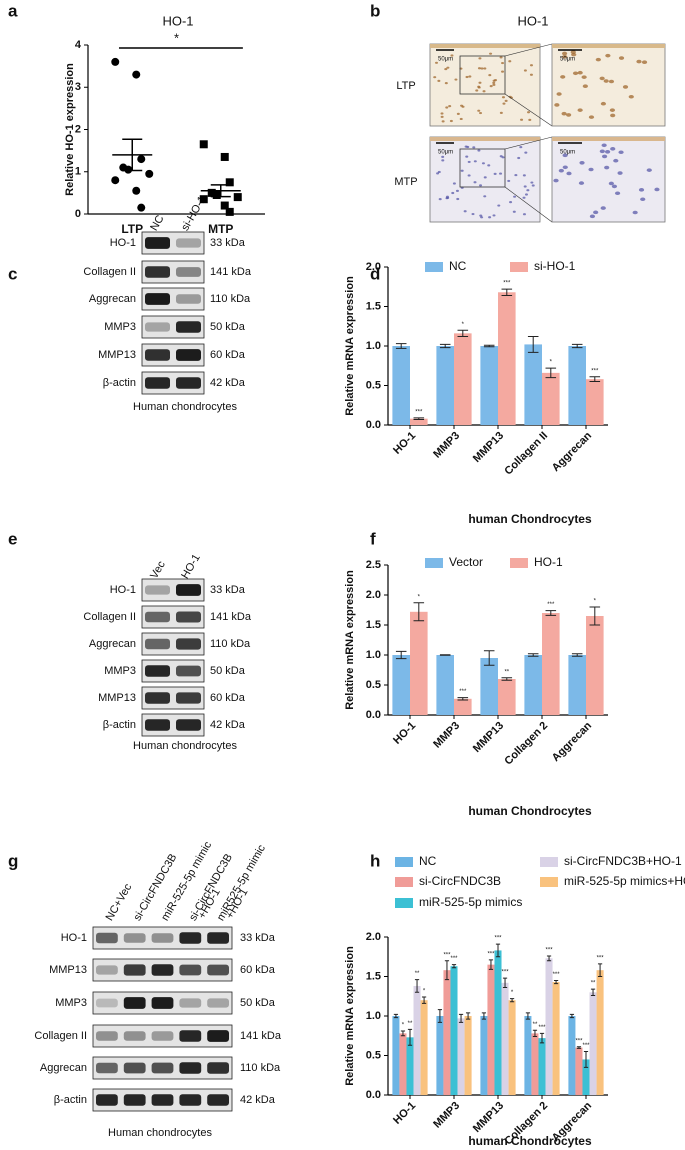 Image resolution: width=685 pixels, height=1150 pixels. I want to click on x-axis-title: human Chondrocytes, so click(530, 519).